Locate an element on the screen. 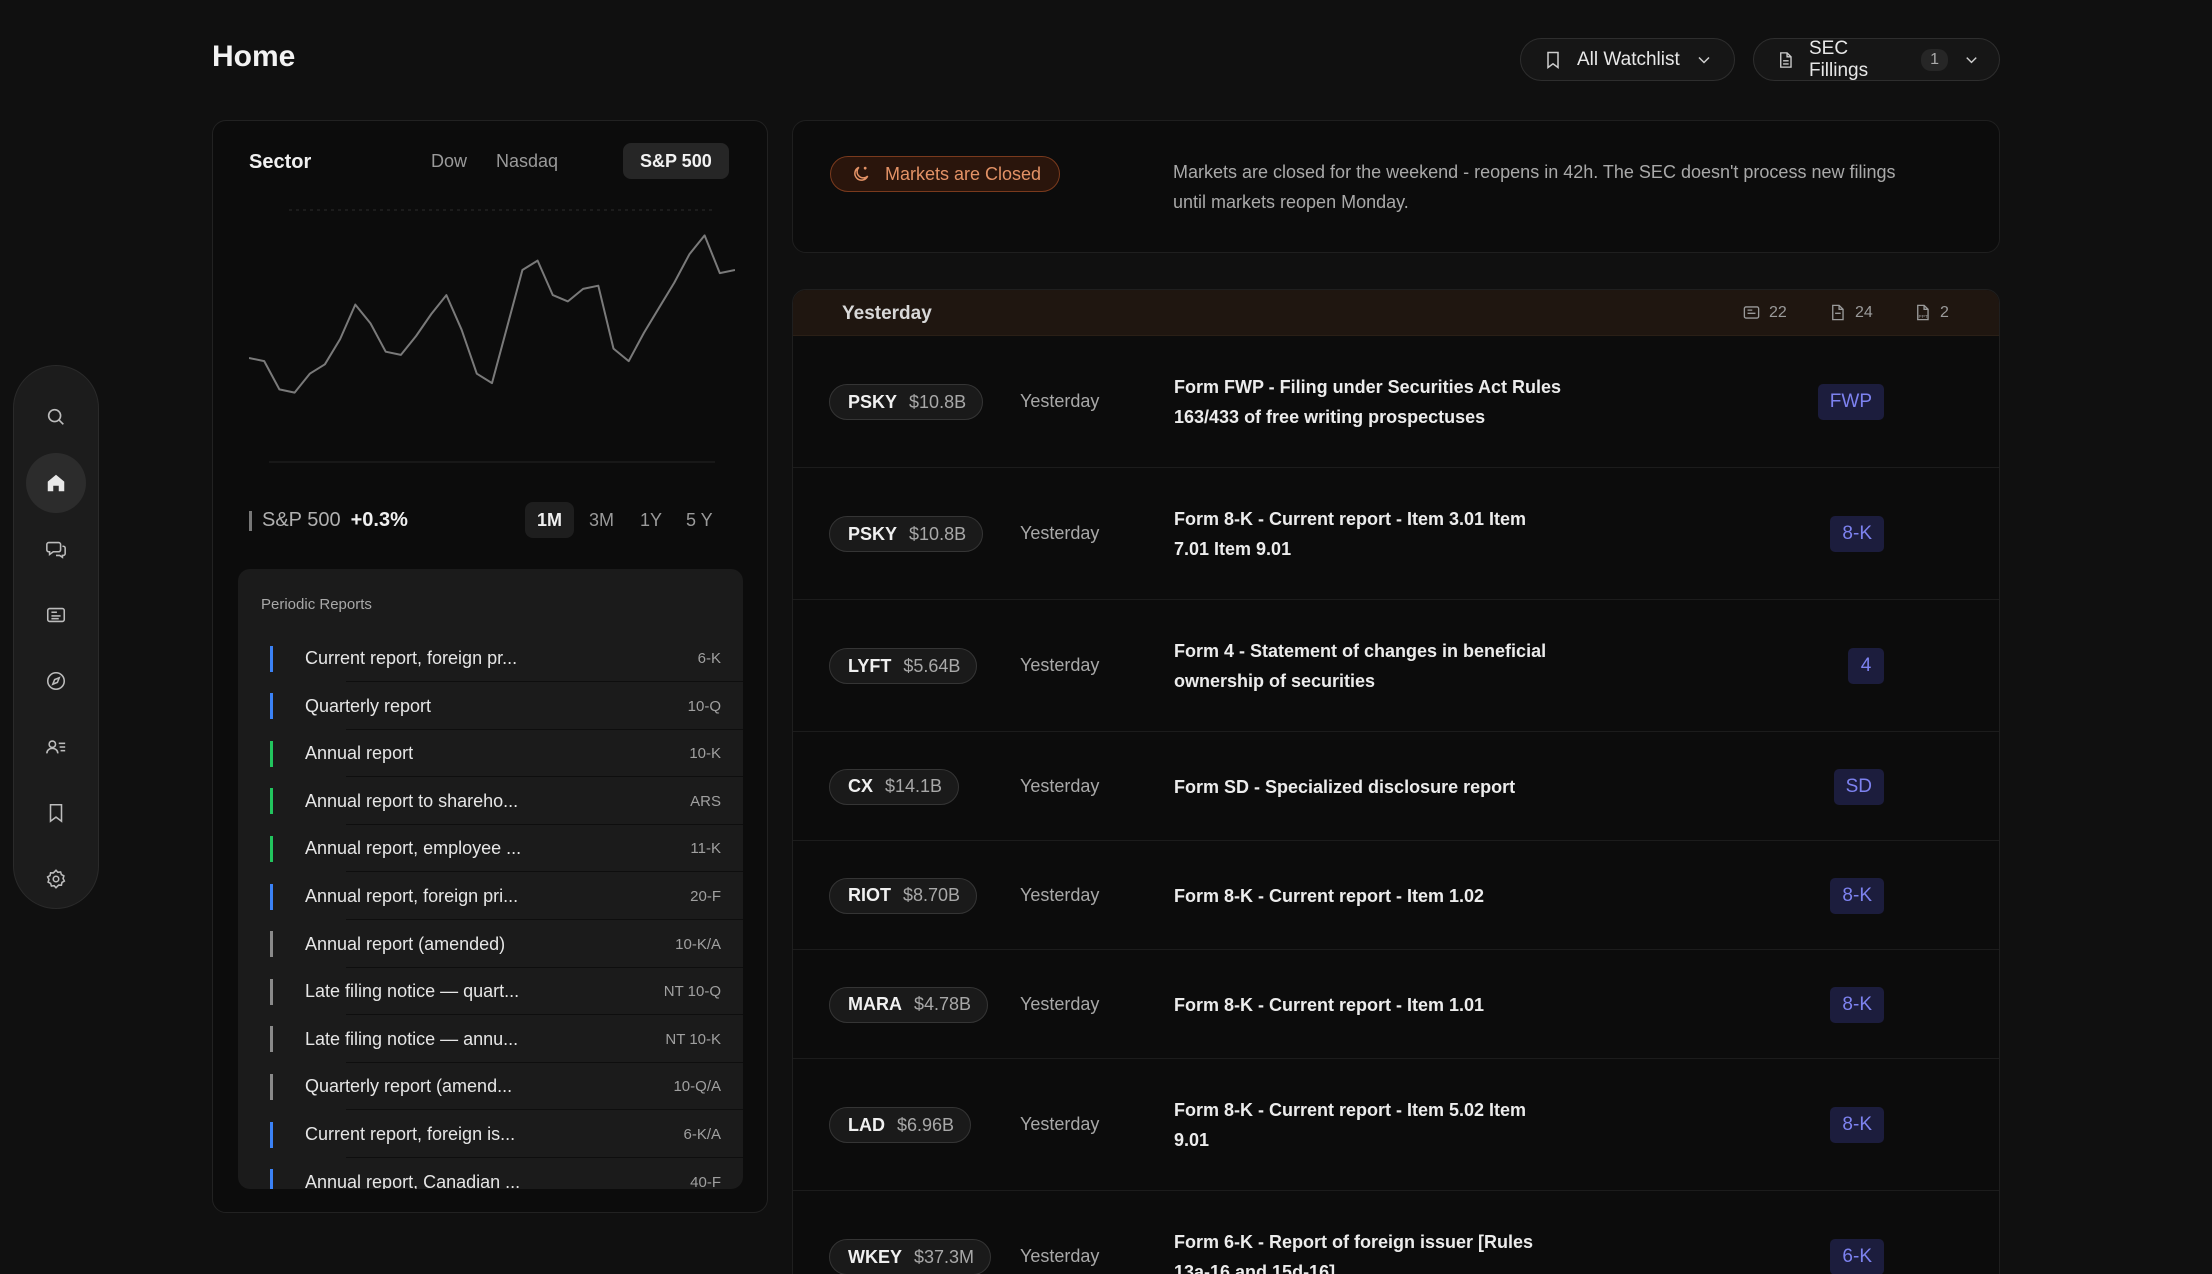 This screenshot has width=2212, height=1274. tab-dow: Dow is located at coordinates (449, 160).